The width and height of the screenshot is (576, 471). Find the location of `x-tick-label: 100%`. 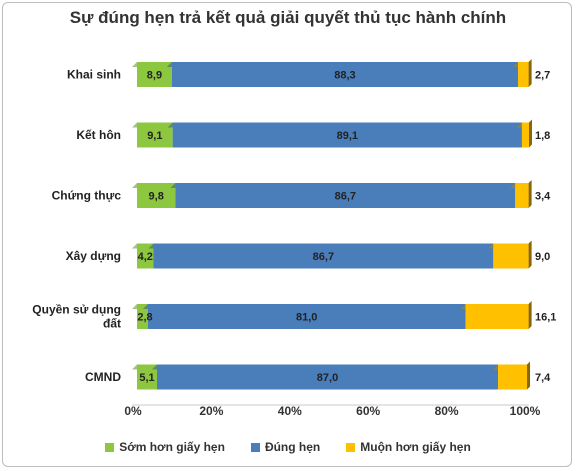

x-tick-label: 100% is located at coordinates (525, 411).